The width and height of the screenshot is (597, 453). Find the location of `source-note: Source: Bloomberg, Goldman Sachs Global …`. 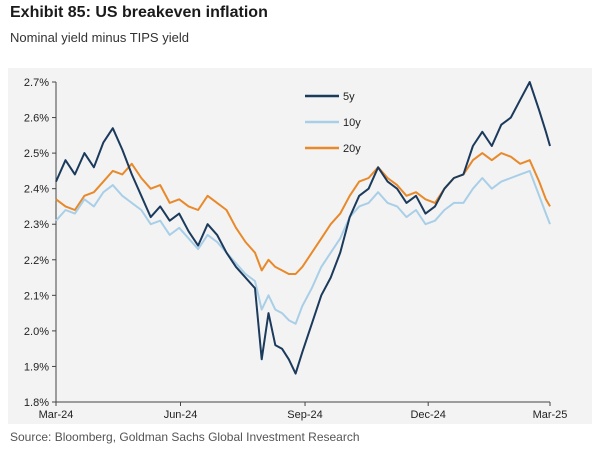

source-note: Source: Bloomberg, Goldman Sachs Global … is located at coordinates (185, 437).